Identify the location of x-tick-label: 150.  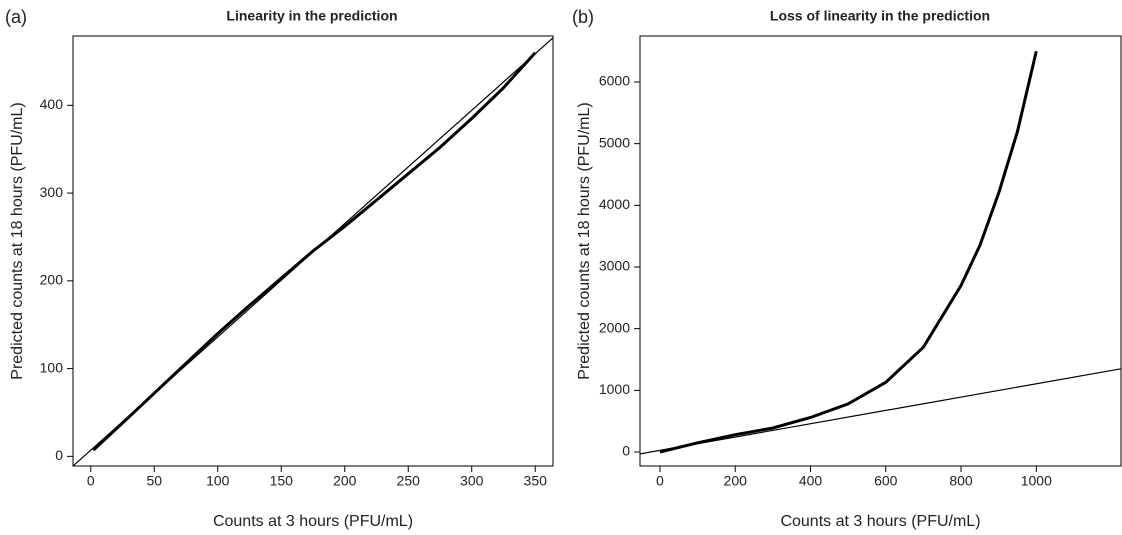
(282, 481).